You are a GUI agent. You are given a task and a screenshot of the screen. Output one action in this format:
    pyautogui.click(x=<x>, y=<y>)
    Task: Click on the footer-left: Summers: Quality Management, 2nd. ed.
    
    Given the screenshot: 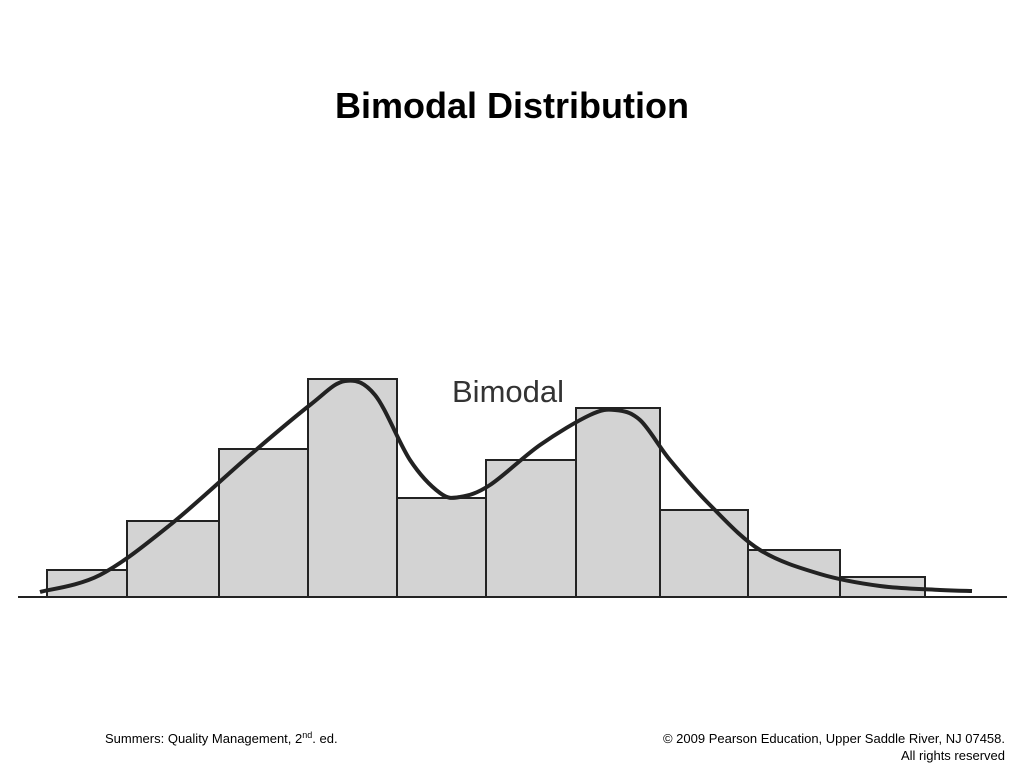 What is the action you would take?
    pyautogui.click(x=221, y=738)
    